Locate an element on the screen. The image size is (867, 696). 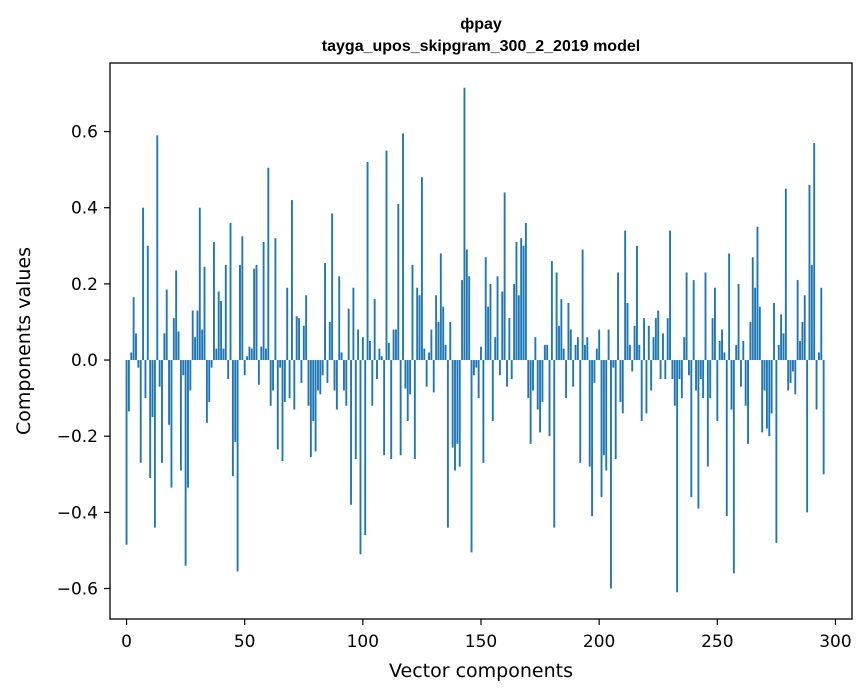
y-tick-label: 0.4 is located at coordinates (84, 209).